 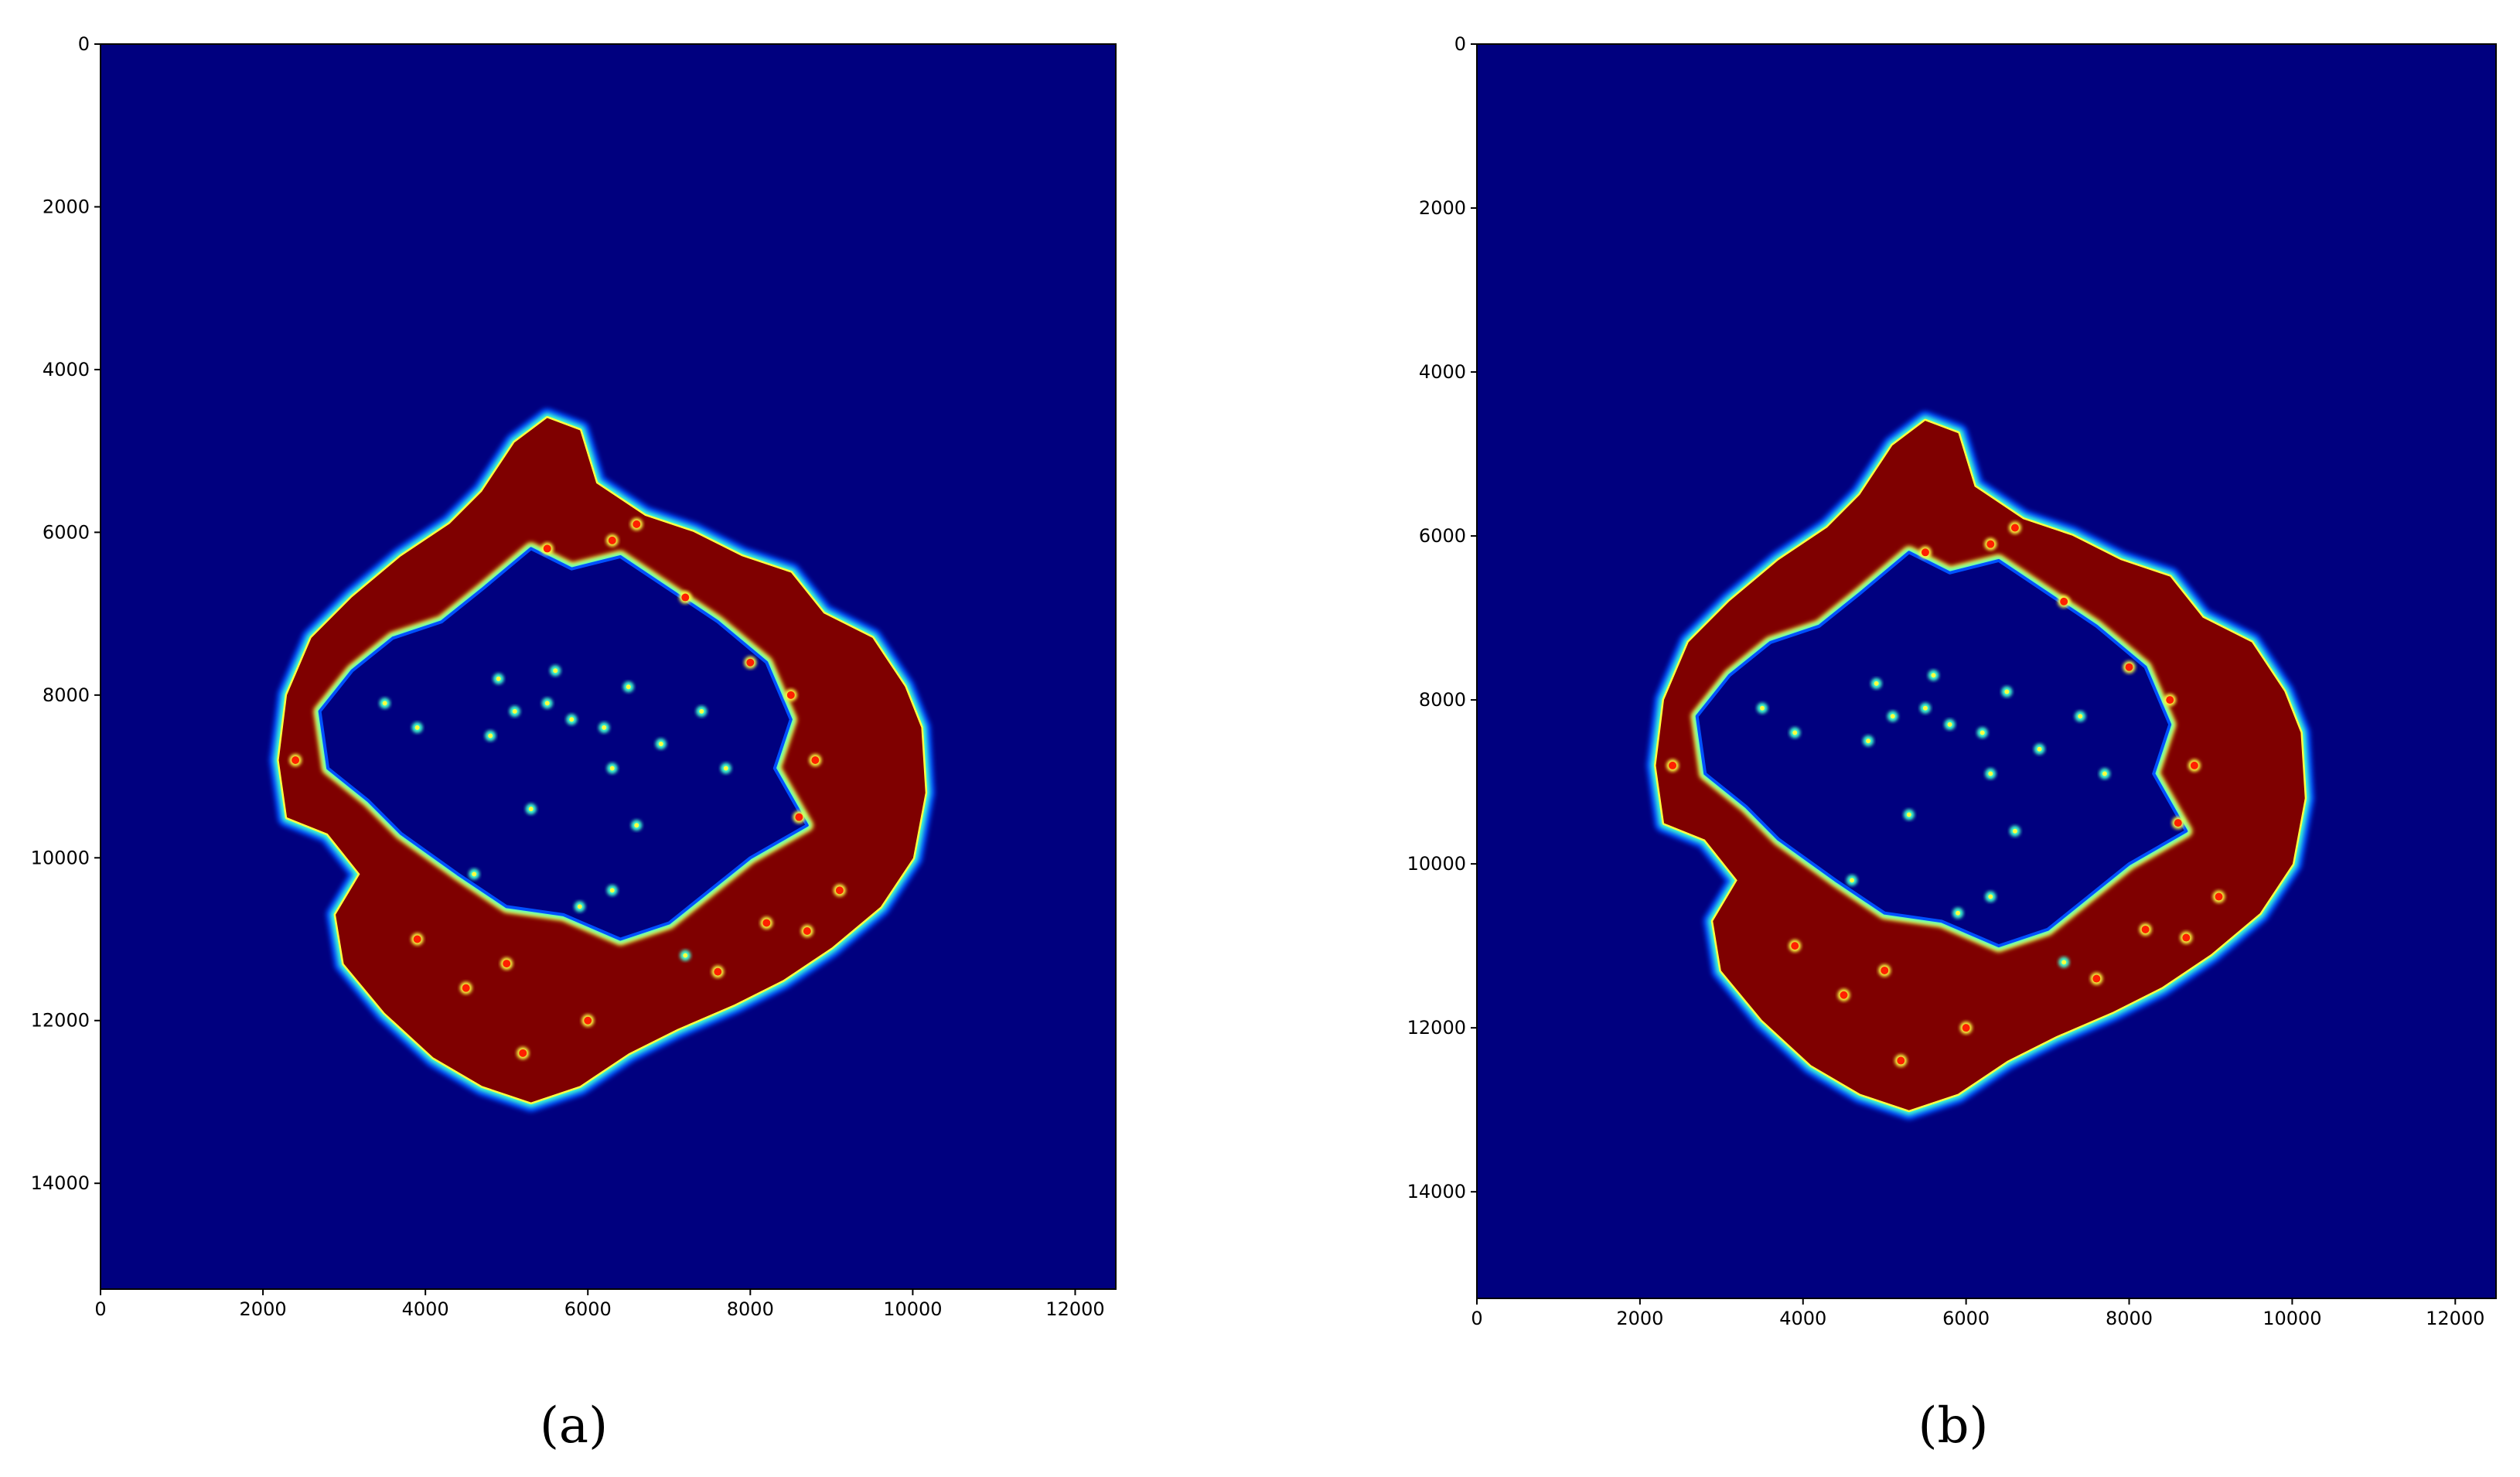 I want to click on panel-caption: (b), so click(x=1953, y=1426).